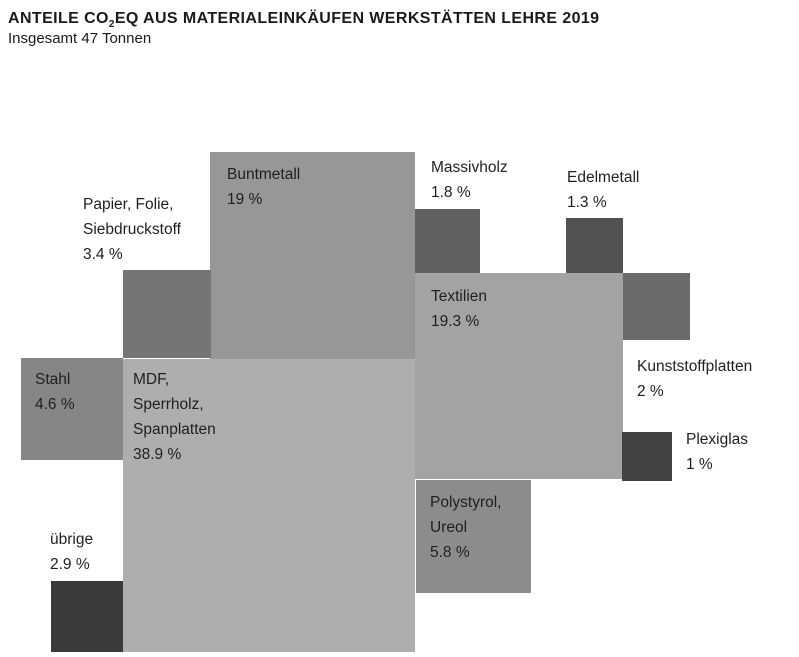 The image size is (799, 657). What do you see at coordinates (128, 204) in the screenshot?
I see `label-papier-folie-line: Papier, Folie,` at bounding box center [128, 204].